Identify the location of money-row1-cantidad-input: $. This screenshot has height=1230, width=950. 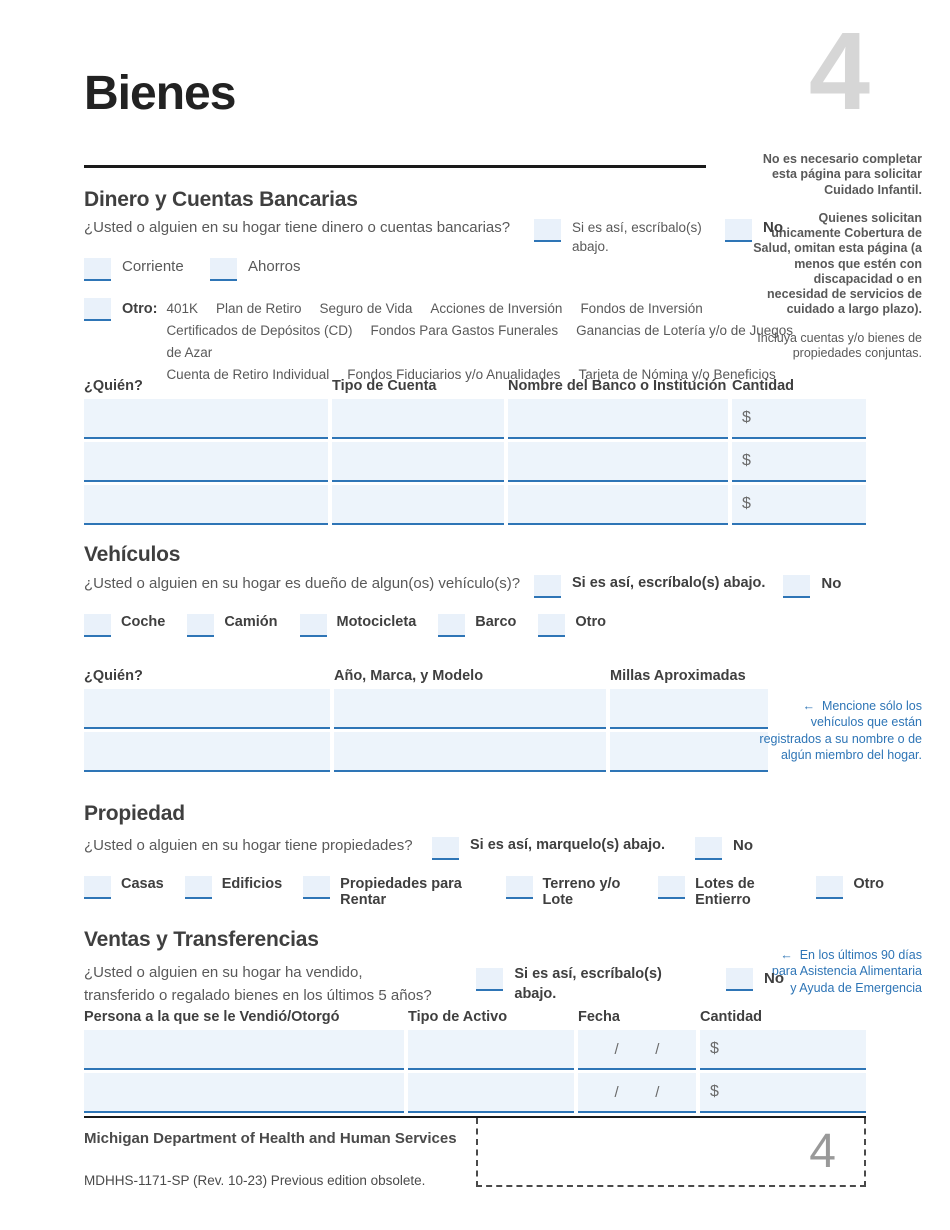
(799, 419).